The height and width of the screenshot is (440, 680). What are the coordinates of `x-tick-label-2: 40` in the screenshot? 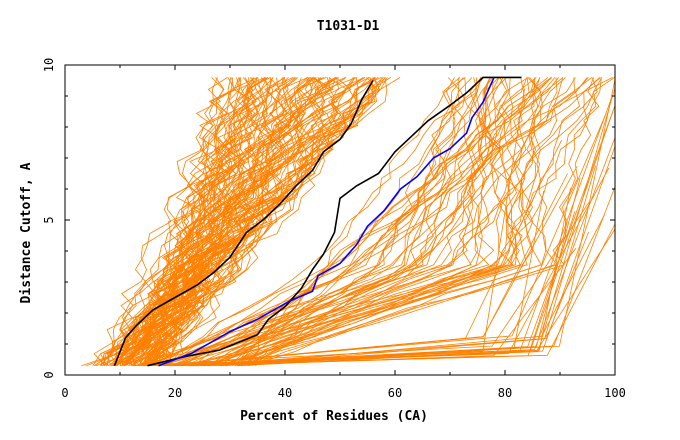 It's located at (285, 393).